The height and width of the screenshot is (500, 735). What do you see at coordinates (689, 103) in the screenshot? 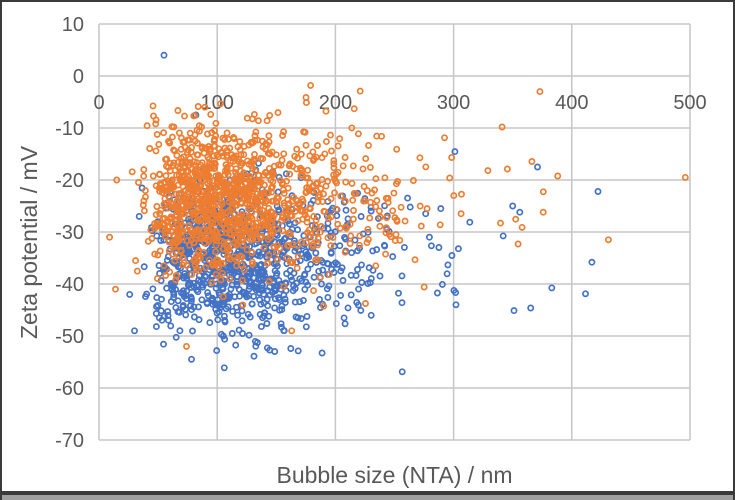
I see `x-tick-label: 500` at bounding box center [689, 103].